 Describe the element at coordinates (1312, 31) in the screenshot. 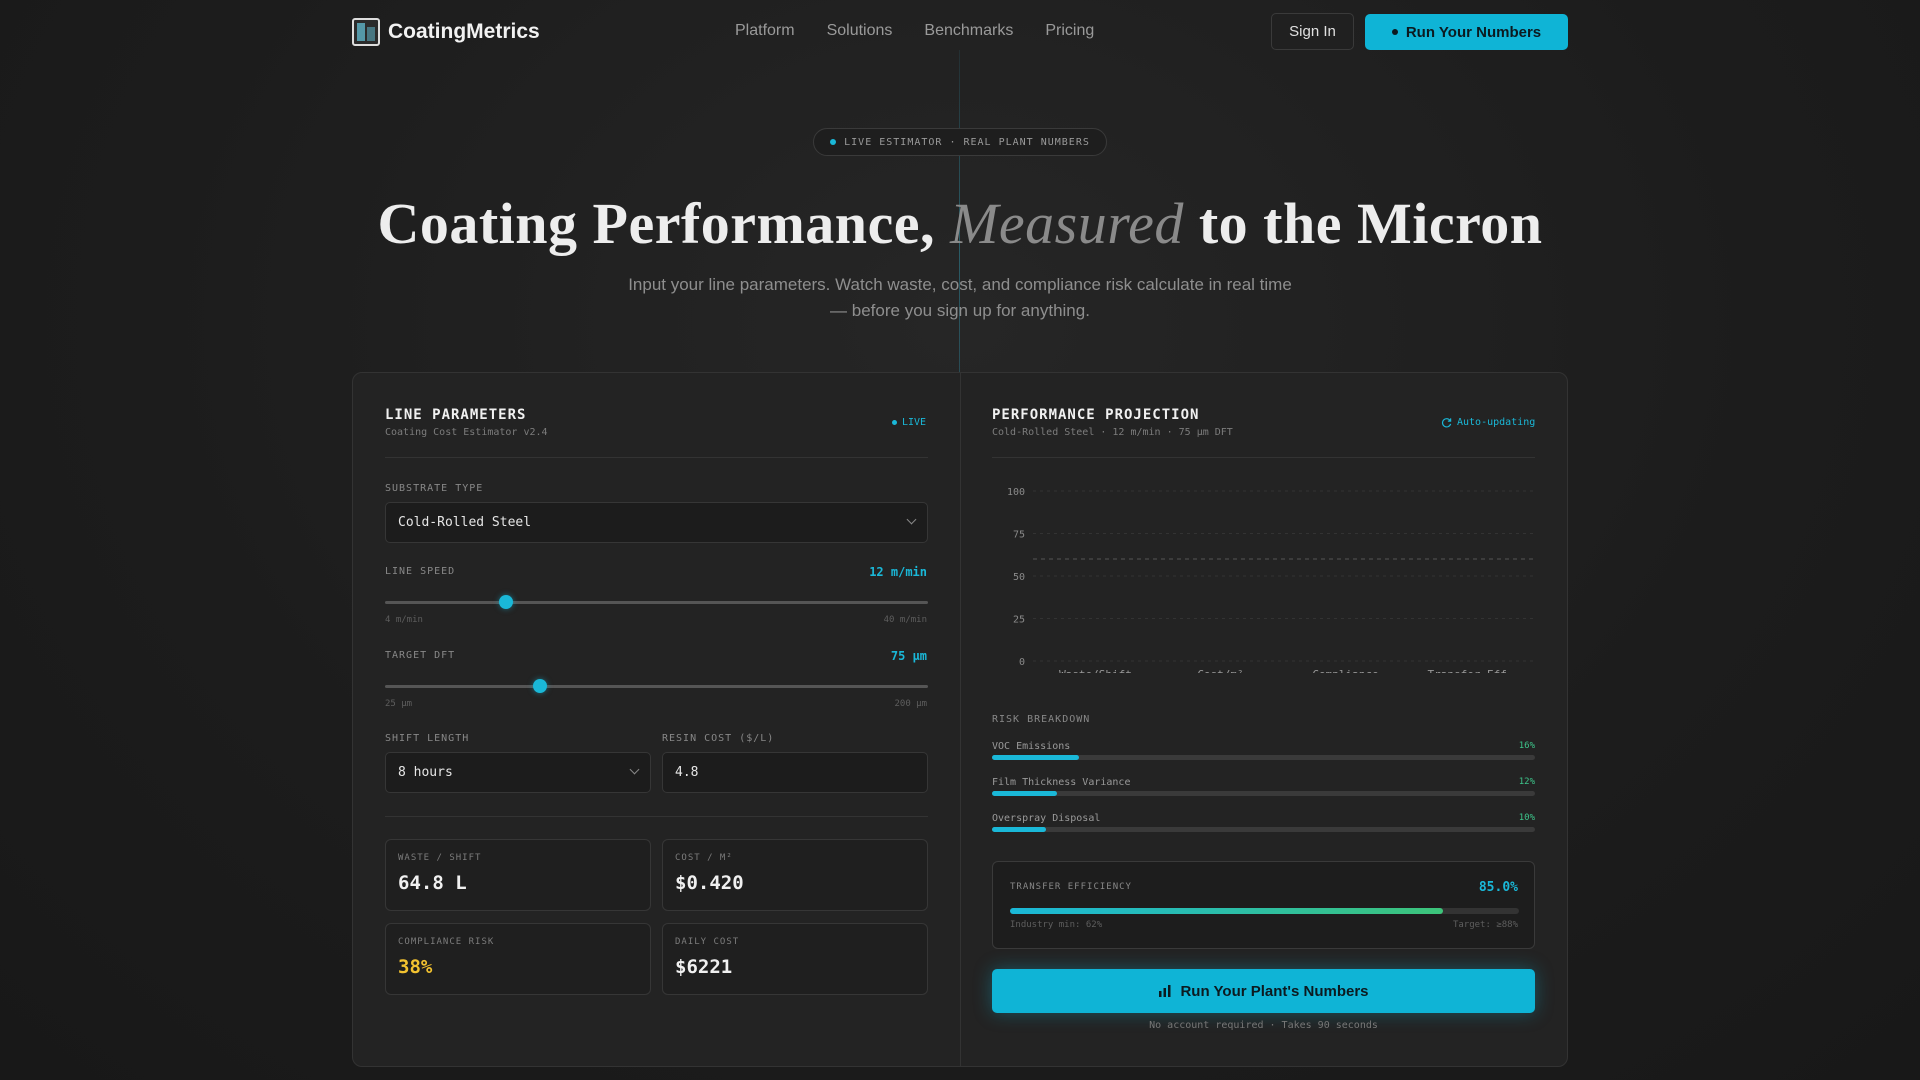

I see `sign-in-button: Sign In` at that location.